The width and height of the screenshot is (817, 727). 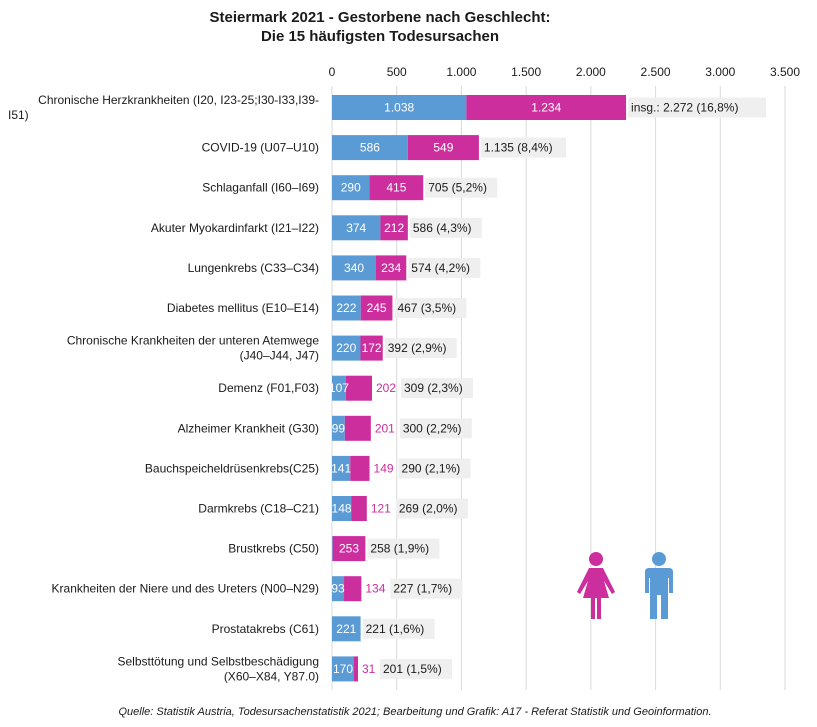 What do you see at coordinates (219, 661) in the screenshot?
I see `category-label: Selbsttötung und Selbstbeschädigung` at bounding box center [219, 661].